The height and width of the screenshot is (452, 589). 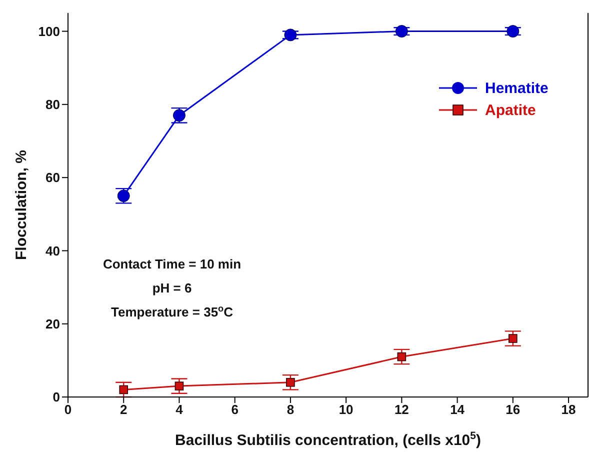 What do you see at coordinates (401, 410) in the screenshot?
I see `x-tick-label: 12` at bounding box center [401, 410].